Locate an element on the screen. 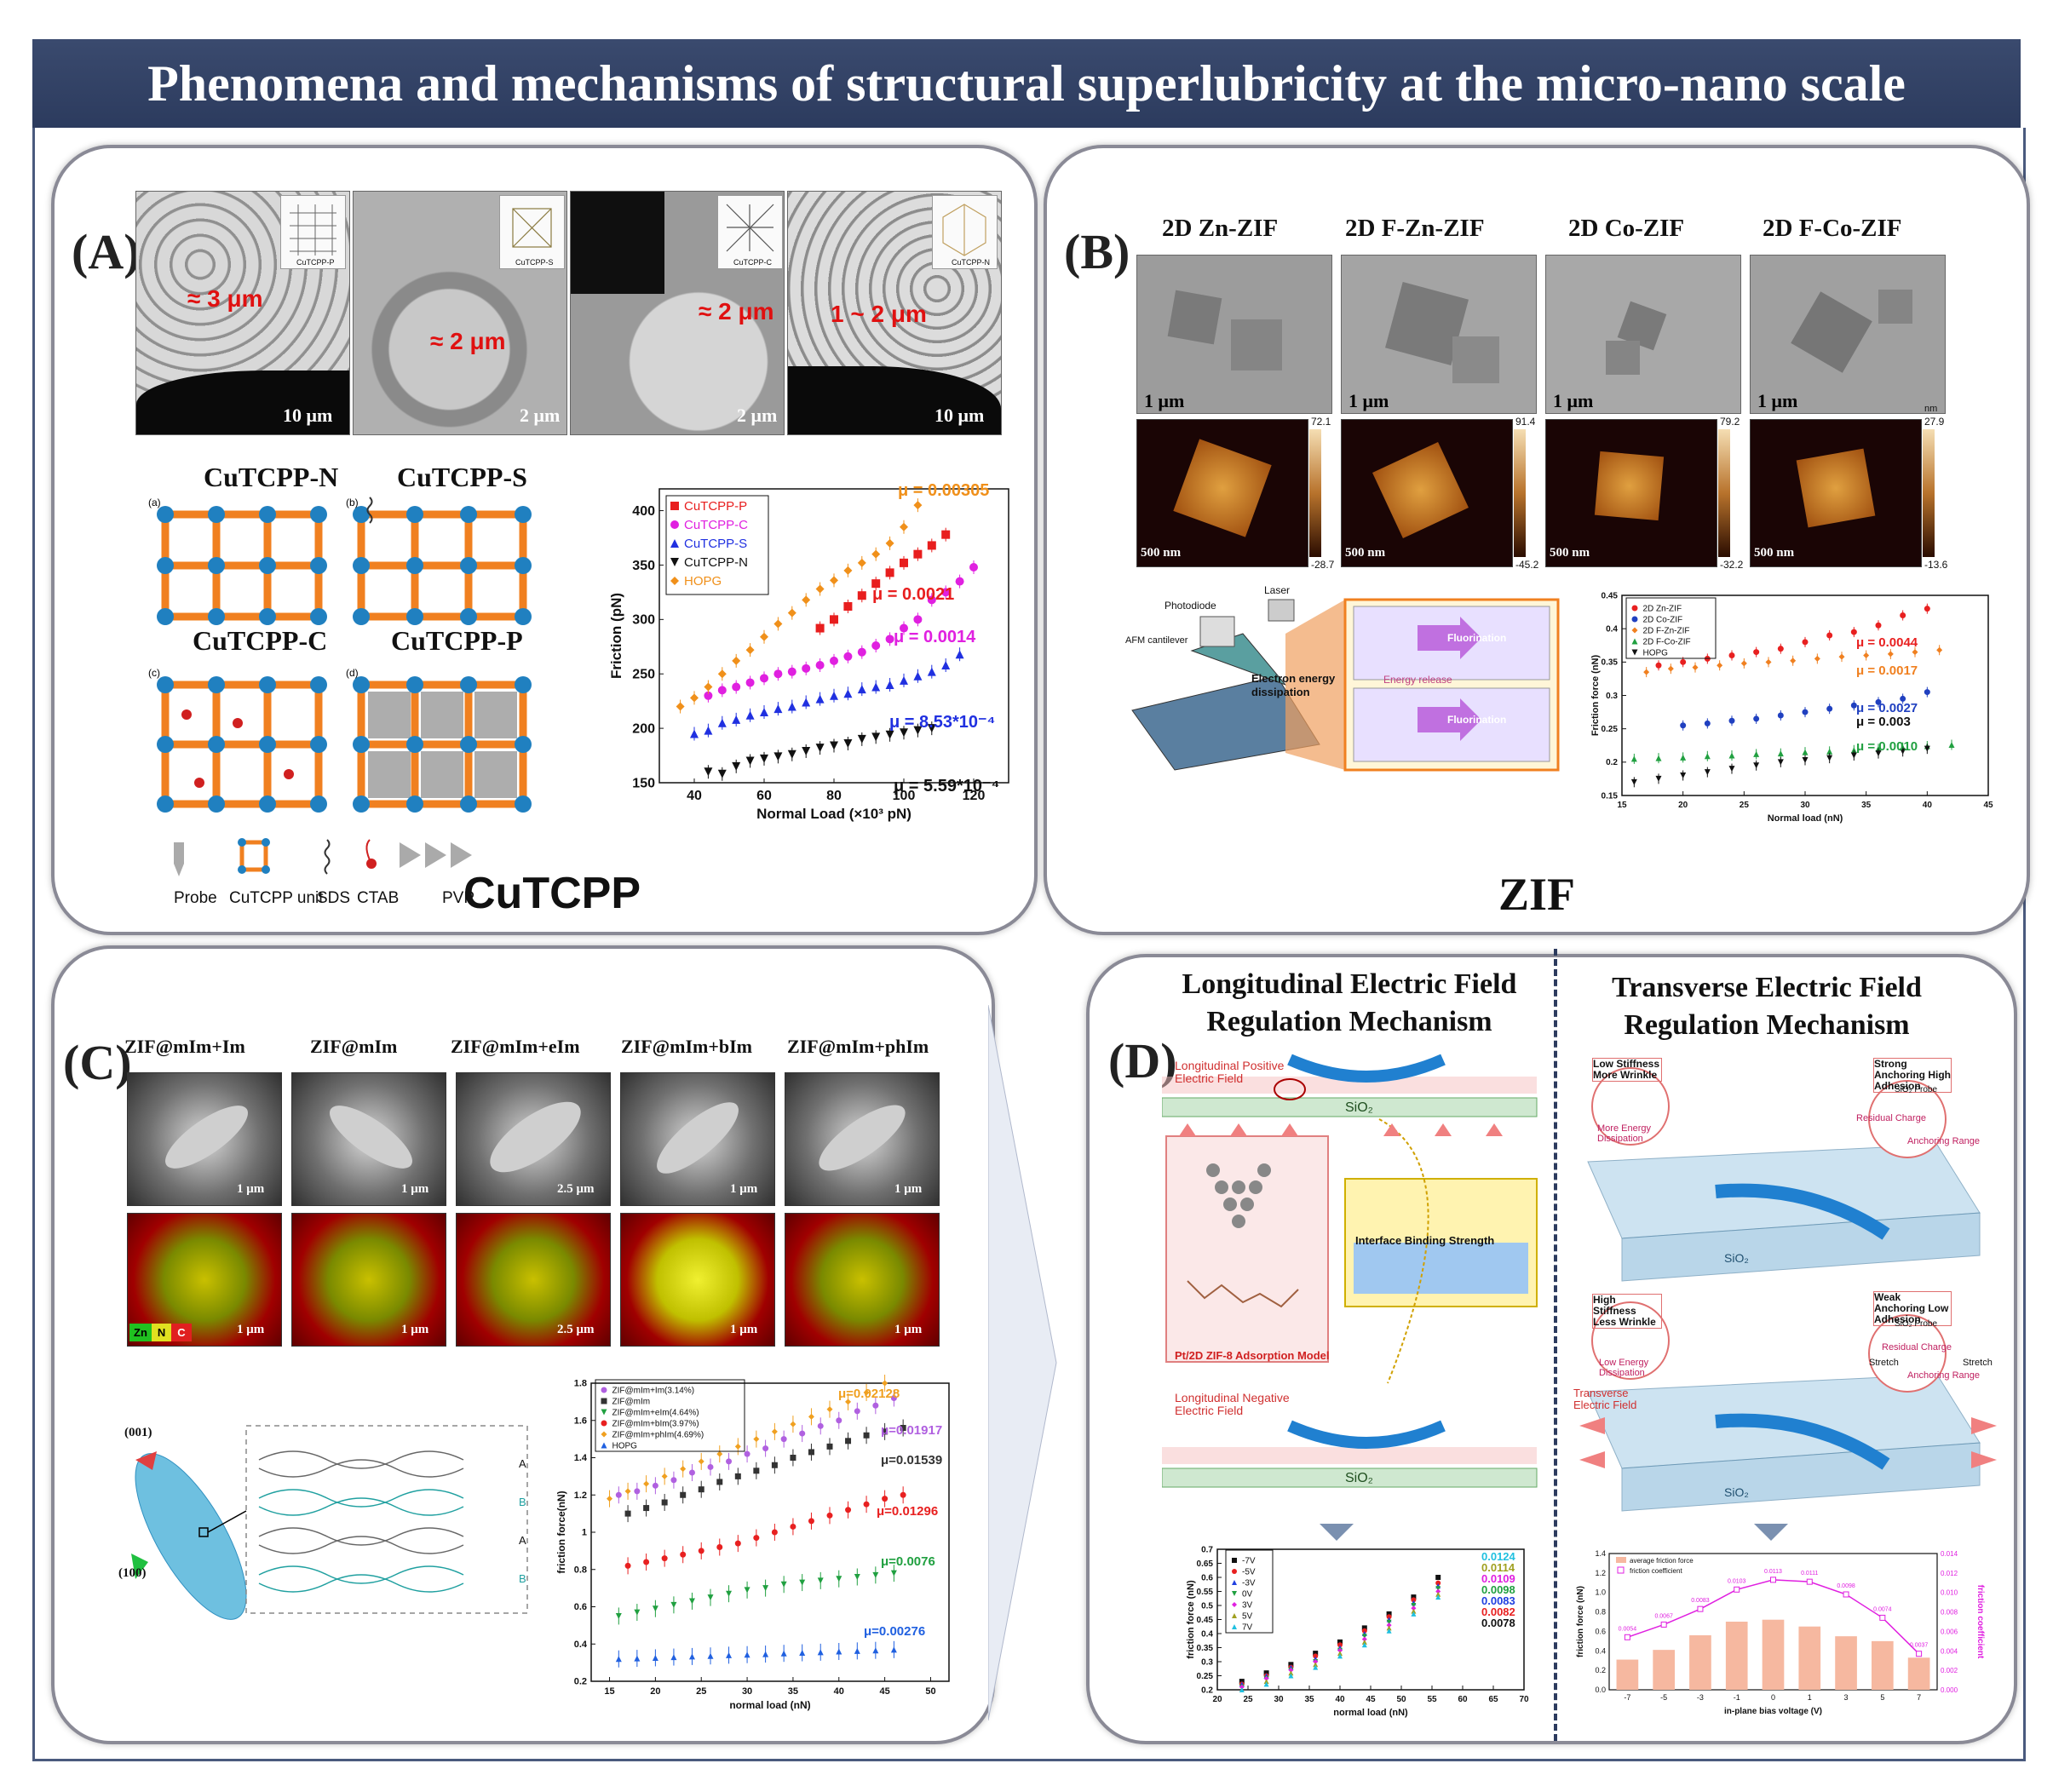 The width and height of the screenshot is (2053, 1792). annotation: μ=0.01539 is located at coordinates (911, 1460).